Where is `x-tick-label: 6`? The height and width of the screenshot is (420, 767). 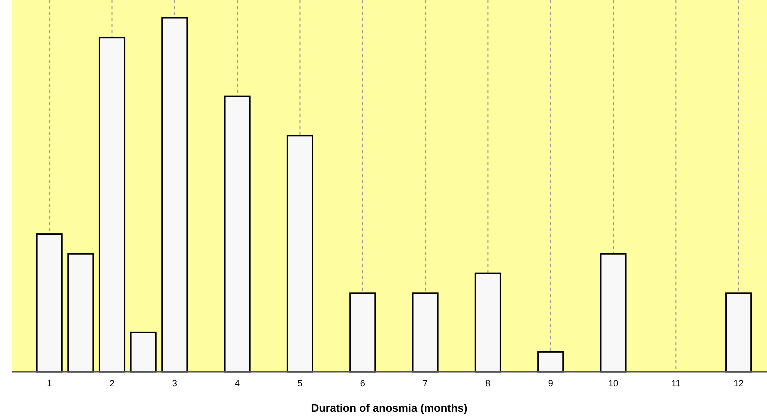 x-tick-label: 6 is located at coordinates (363, 383).